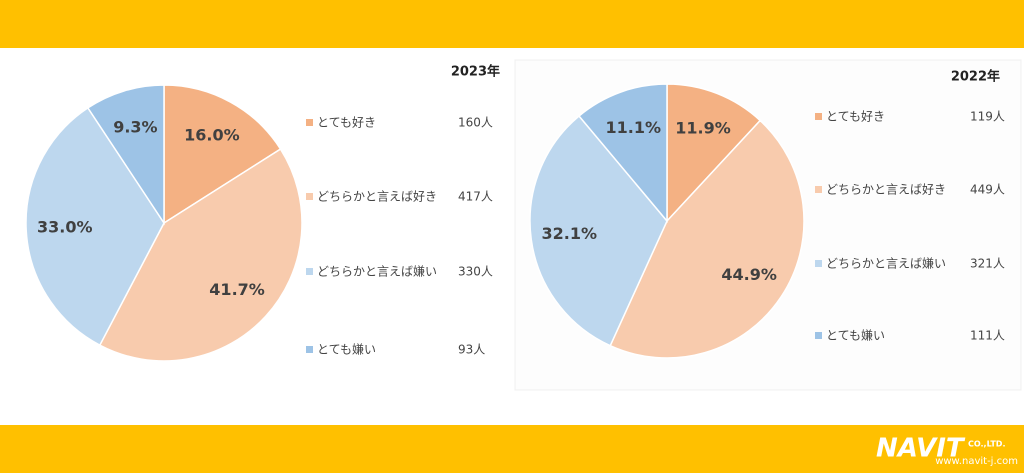 The height and width of the screenshot is (473, 1024). What do you see at coordinates (976, 461) in the screenshot?
I see `url: www.navit-j.com` at bounding box center [976, 461].